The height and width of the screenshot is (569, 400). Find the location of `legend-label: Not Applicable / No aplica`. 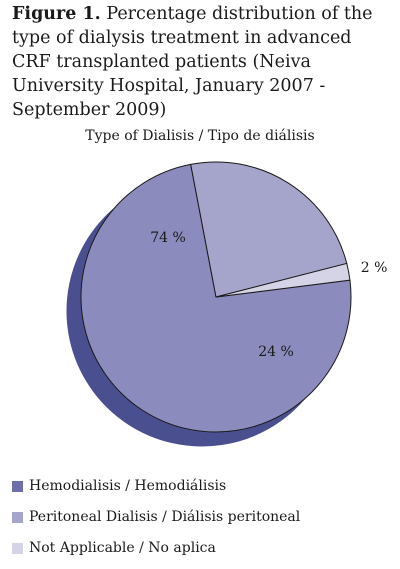

legend-label: Not Applicable / No aplica is located at coordinates (122, 548).